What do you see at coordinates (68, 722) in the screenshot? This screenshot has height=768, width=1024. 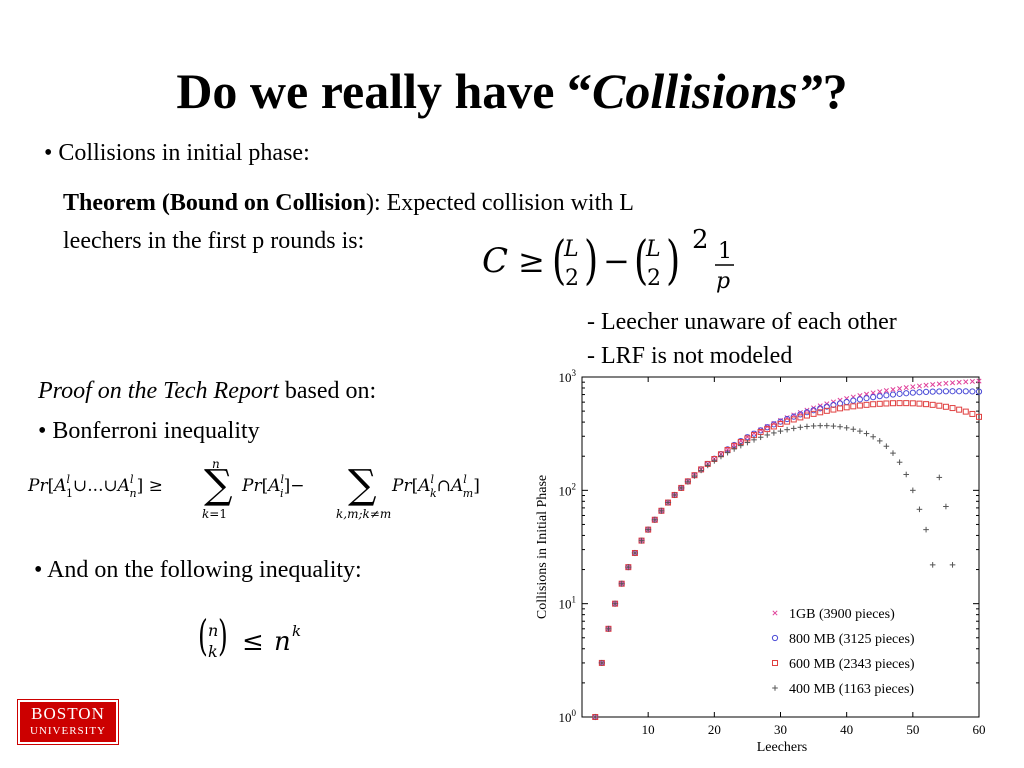 I see `boston-university-logo: BOSTON UNIVERSITY` at bounding box center [68, 722].